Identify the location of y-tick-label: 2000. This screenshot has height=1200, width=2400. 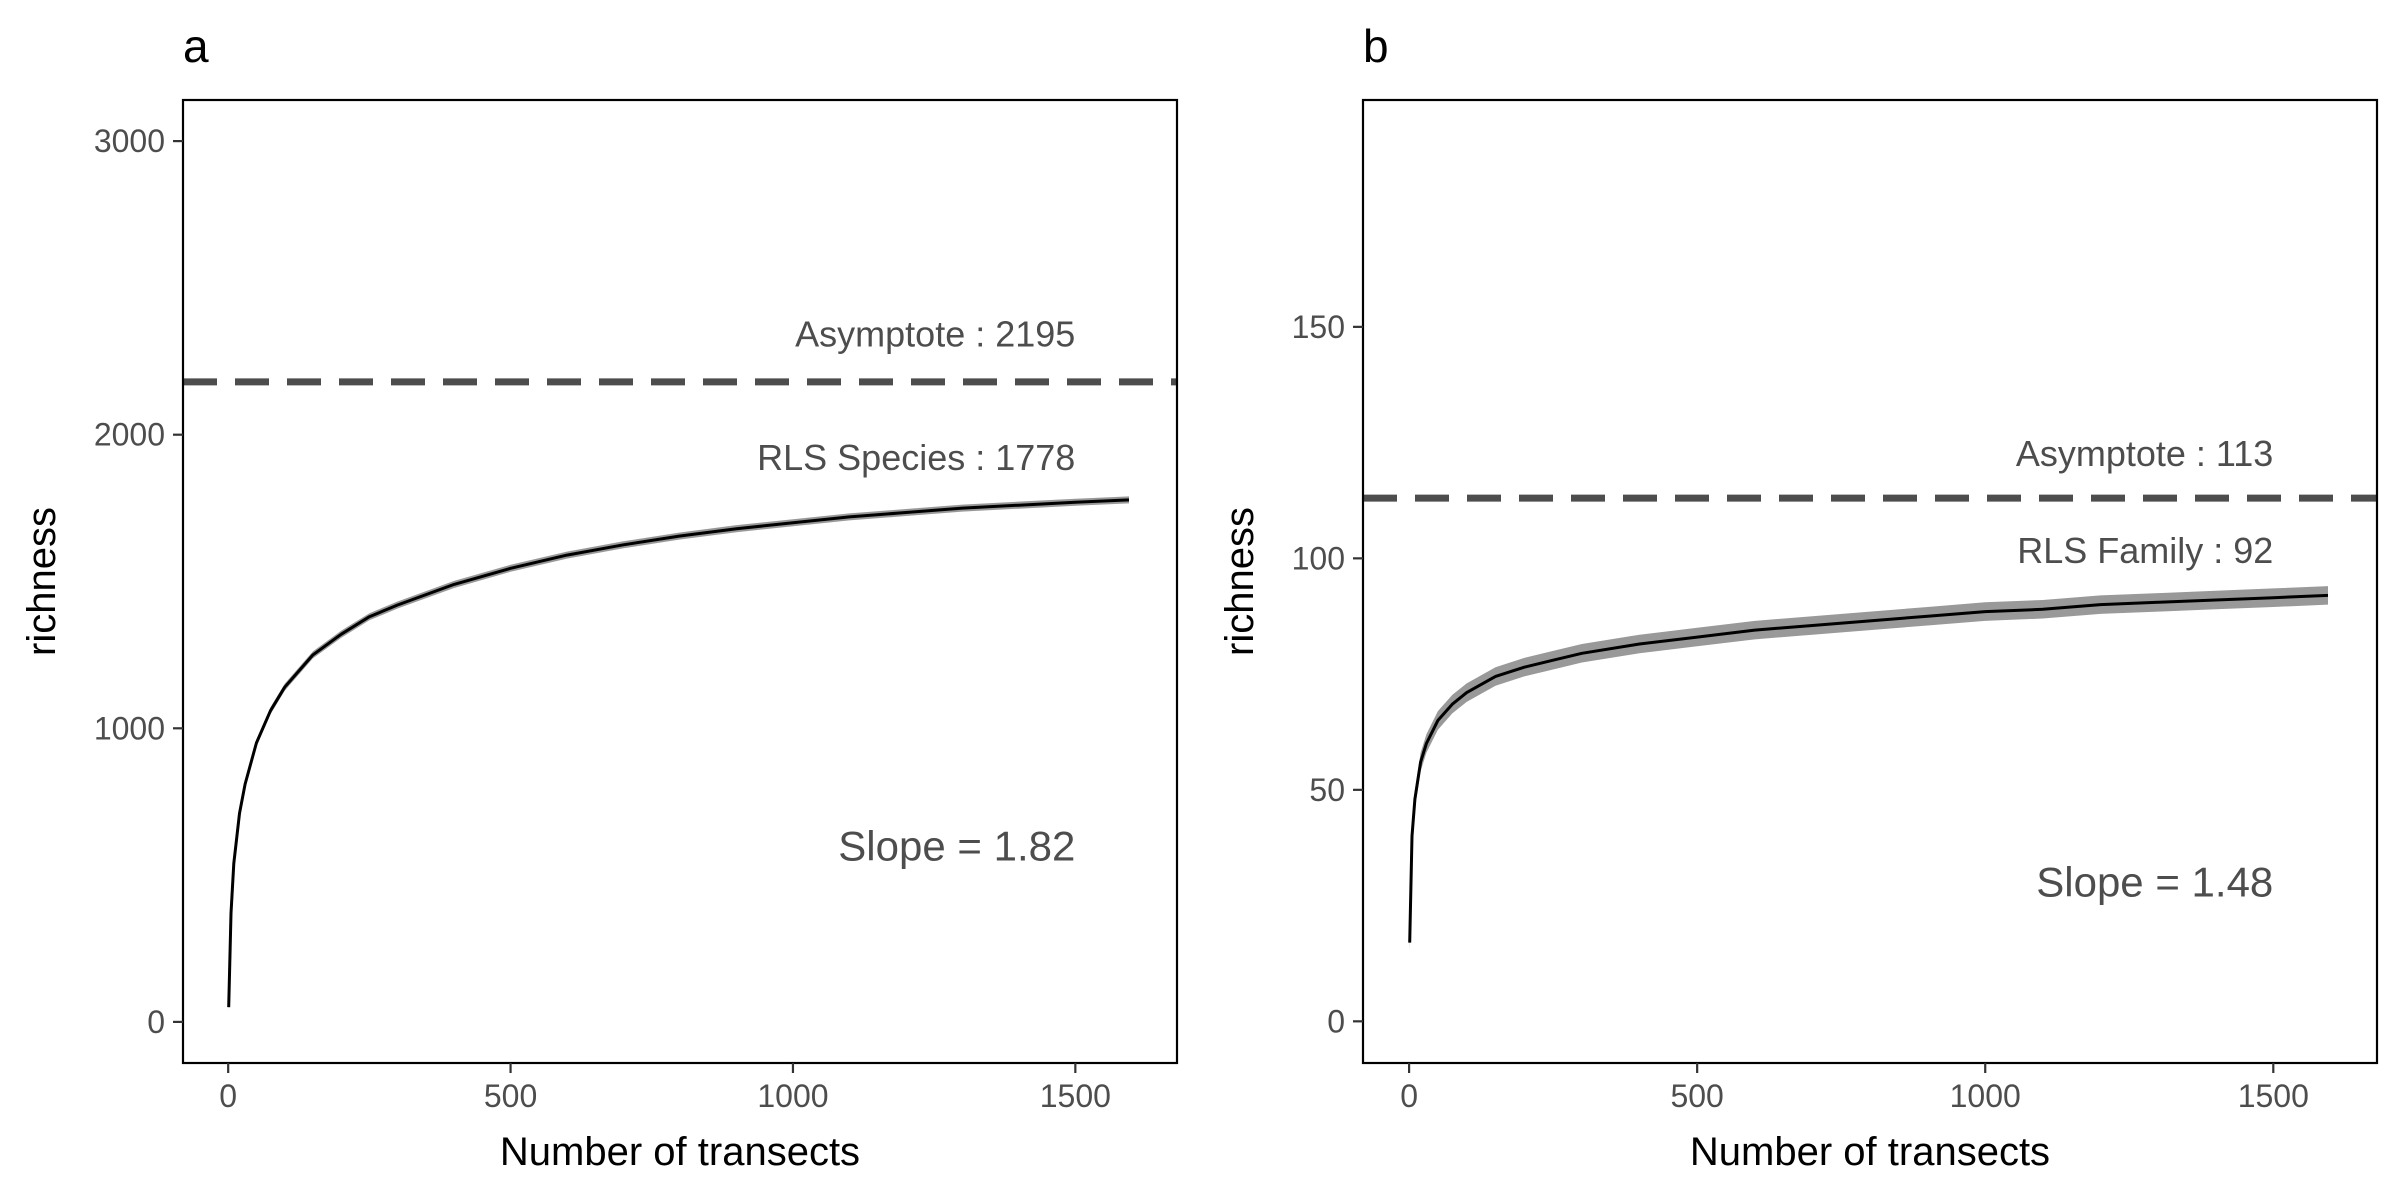
(129, 435).